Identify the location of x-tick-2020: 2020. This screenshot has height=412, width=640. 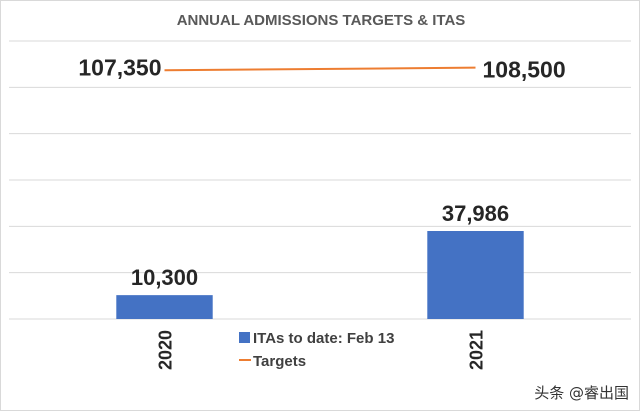
(166, 350).